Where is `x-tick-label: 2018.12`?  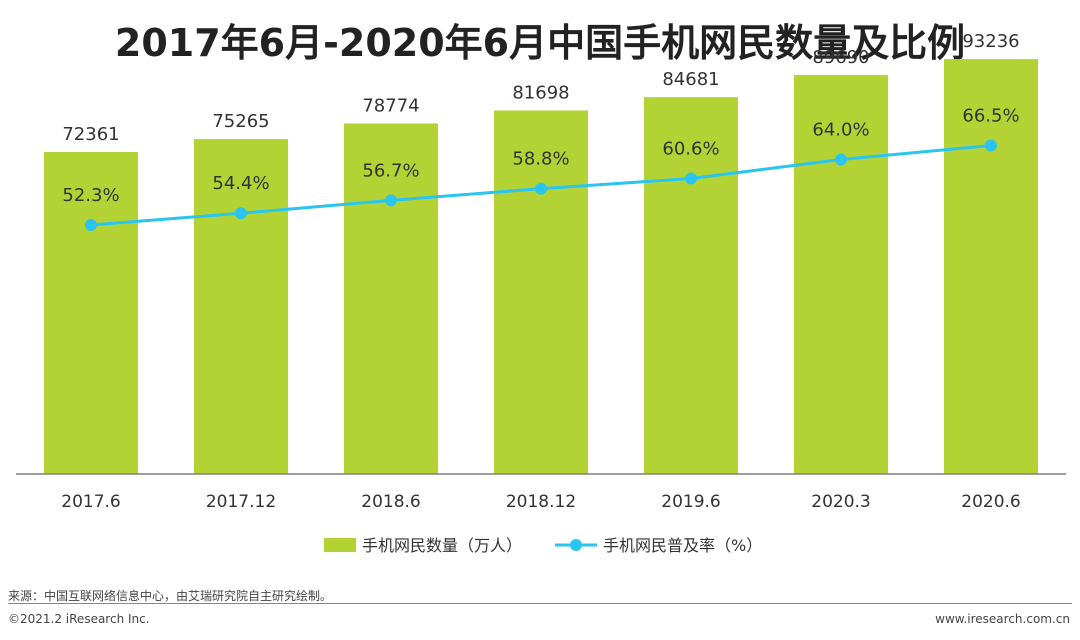 x-tick-label: 2018.12 is located at coordinates (541, 502).